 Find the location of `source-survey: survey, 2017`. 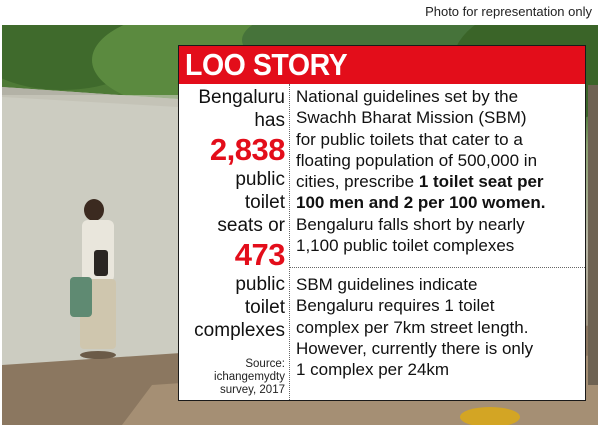

source-survey: survey, 2017 is located at coordinates (252, 390).